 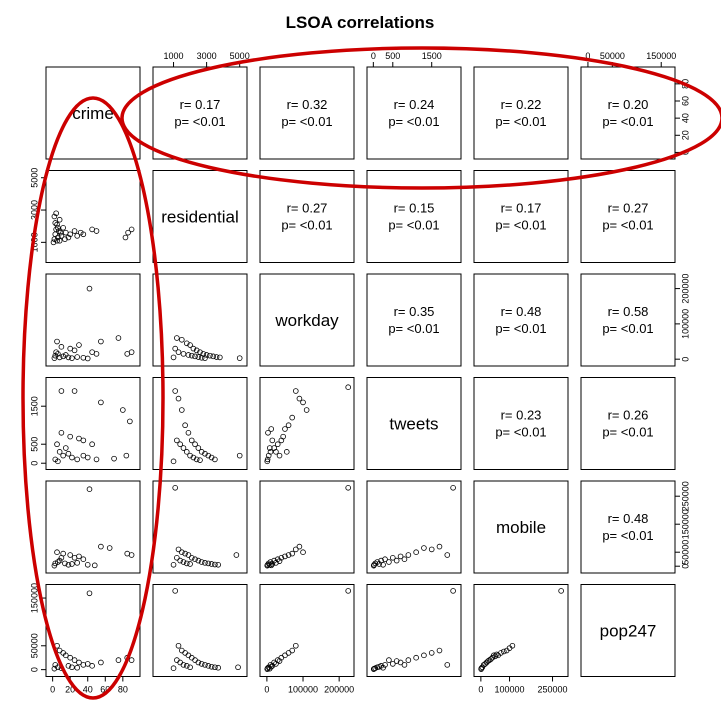 I want to click on chart-title: LSOA correlations, so click(x=360, y=22).